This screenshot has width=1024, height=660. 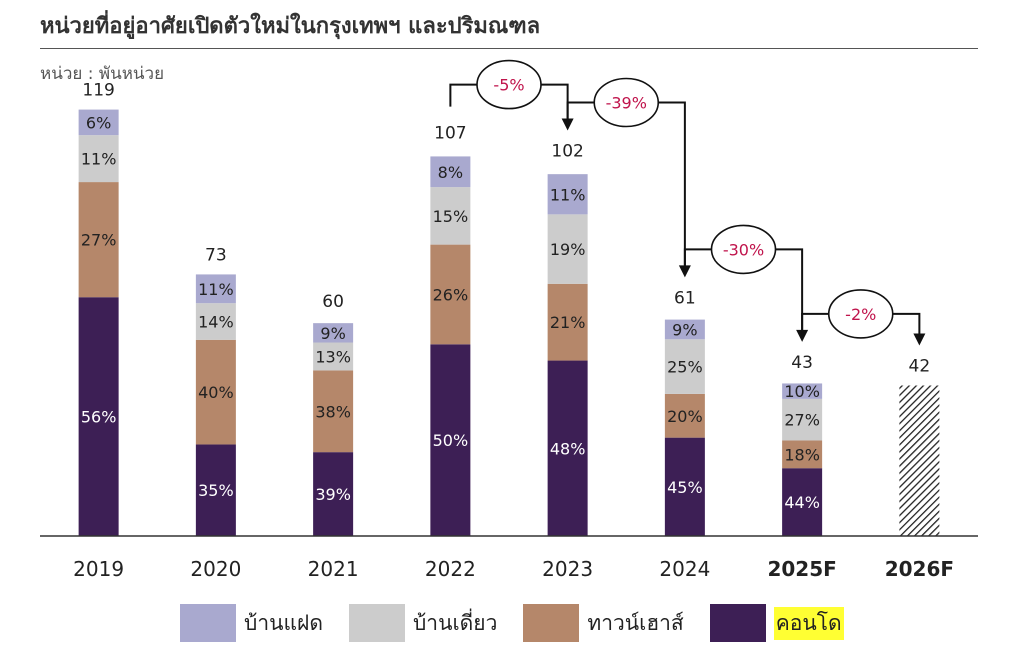 I want to click on growth-annotation-2023-2024: -39%, so click(x=628, y=177).